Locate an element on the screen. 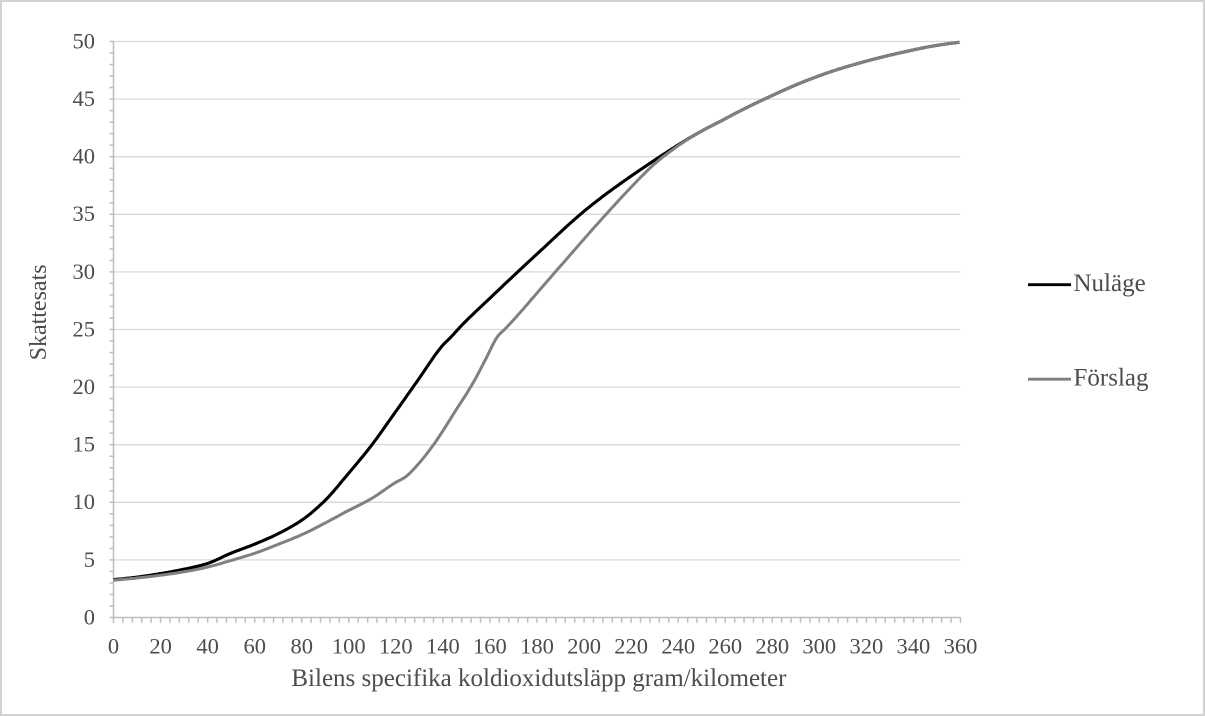 The image size is (1205, 716). svg-text: 15 is located at coordinates (84, 444).